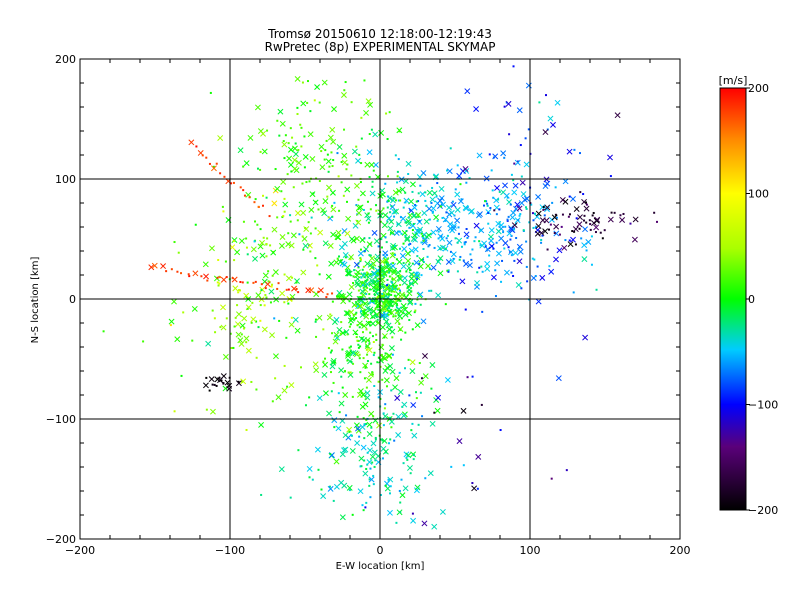 The image size is (800, 604). I want to click on x-tick-label: −200, so click(80, 550).